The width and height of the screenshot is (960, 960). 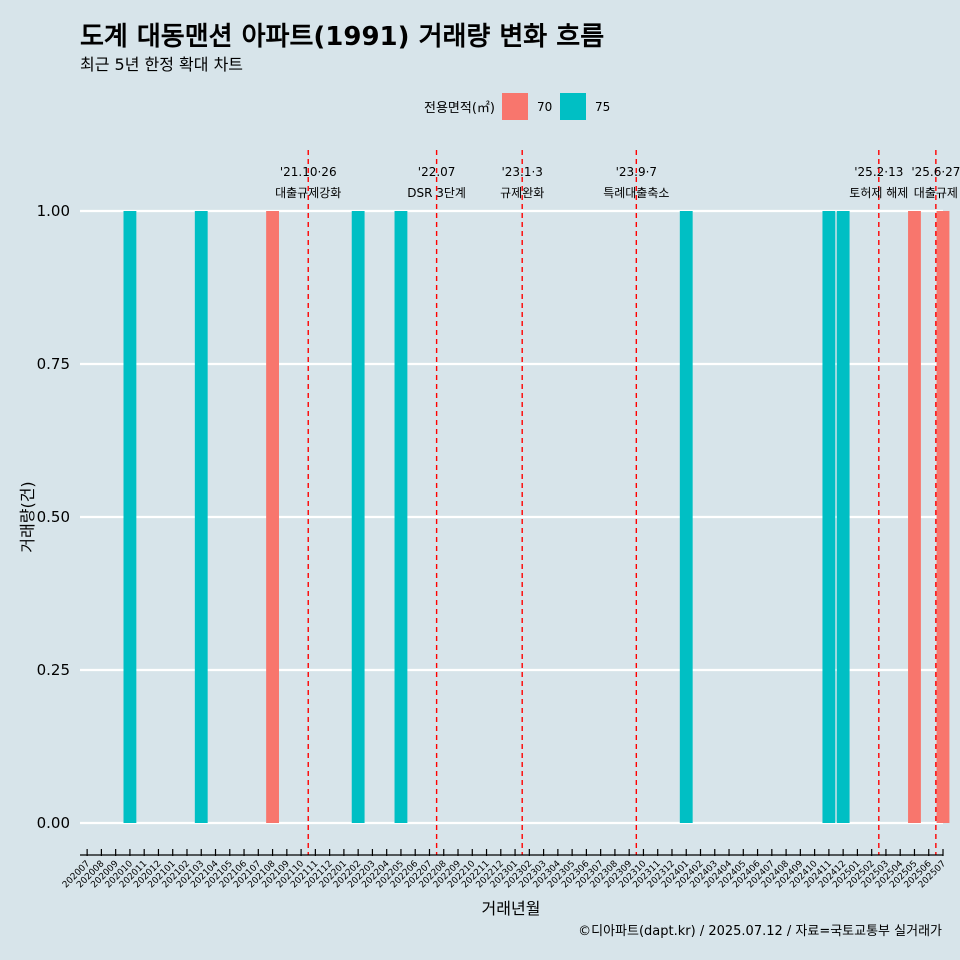 I want to click on event-name-label: 규제완화, so click(x=522, y=193).